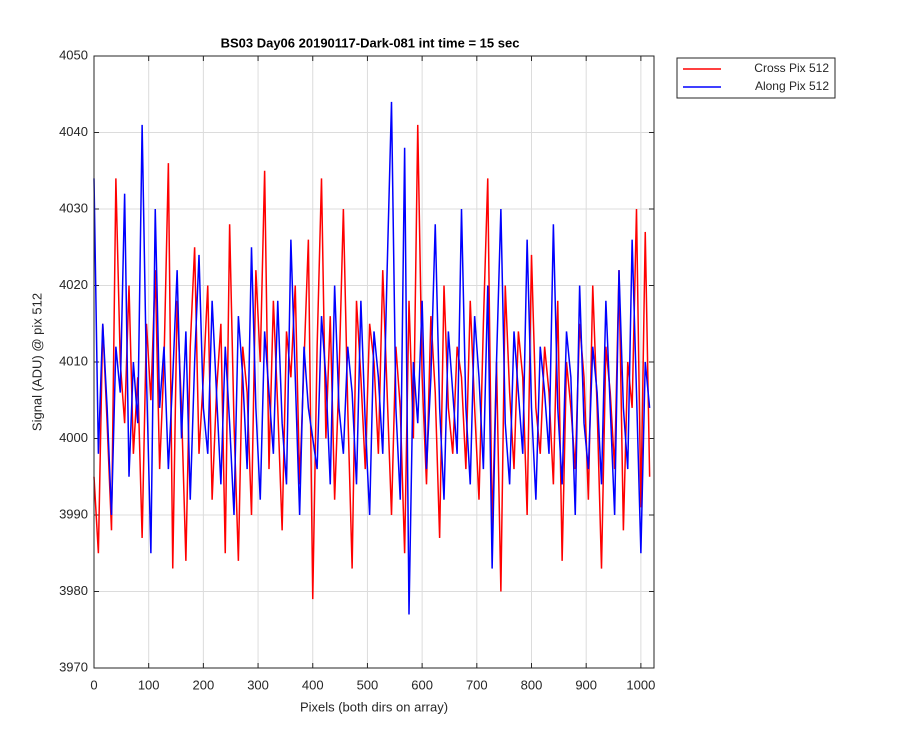 This screenshot has height=750, width=900. What do you see at coordinates (258, 684) in the screenshot?
I see `x-tick-label: 300` at bounding box center [258, 684].